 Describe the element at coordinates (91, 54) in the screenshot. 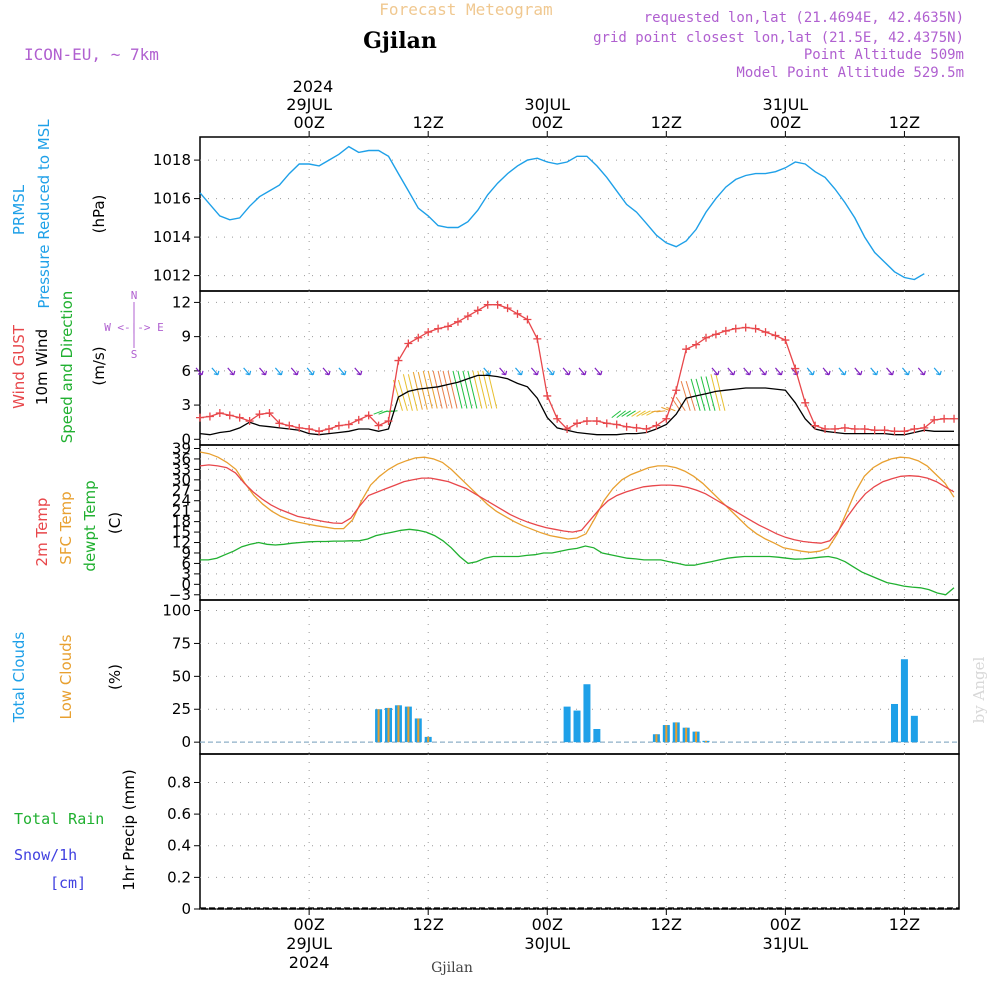

I see `model-label: ICON-EU, ~ 7km` at that location.